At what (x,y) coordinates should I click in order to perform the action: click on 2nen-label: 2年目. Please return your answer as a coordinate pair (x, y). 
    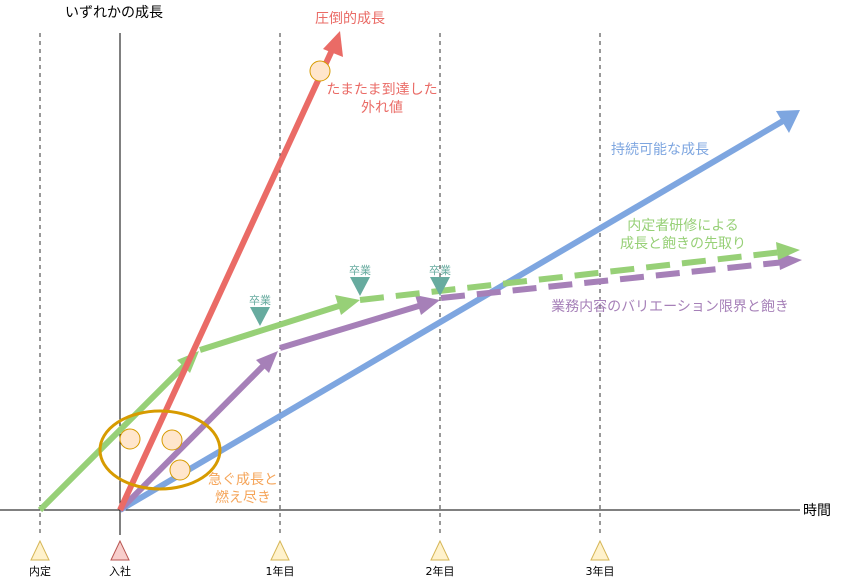
    Looking at the image, I should click on (440, 571).